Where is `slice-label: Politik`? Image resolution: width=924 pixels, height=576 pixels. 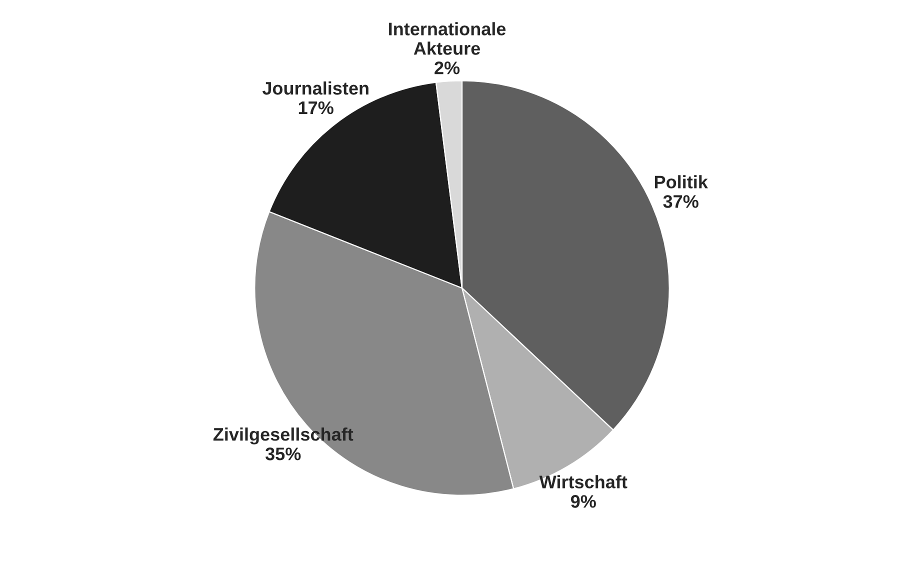
slice-label: Politik is located at coordinates (681, 181).